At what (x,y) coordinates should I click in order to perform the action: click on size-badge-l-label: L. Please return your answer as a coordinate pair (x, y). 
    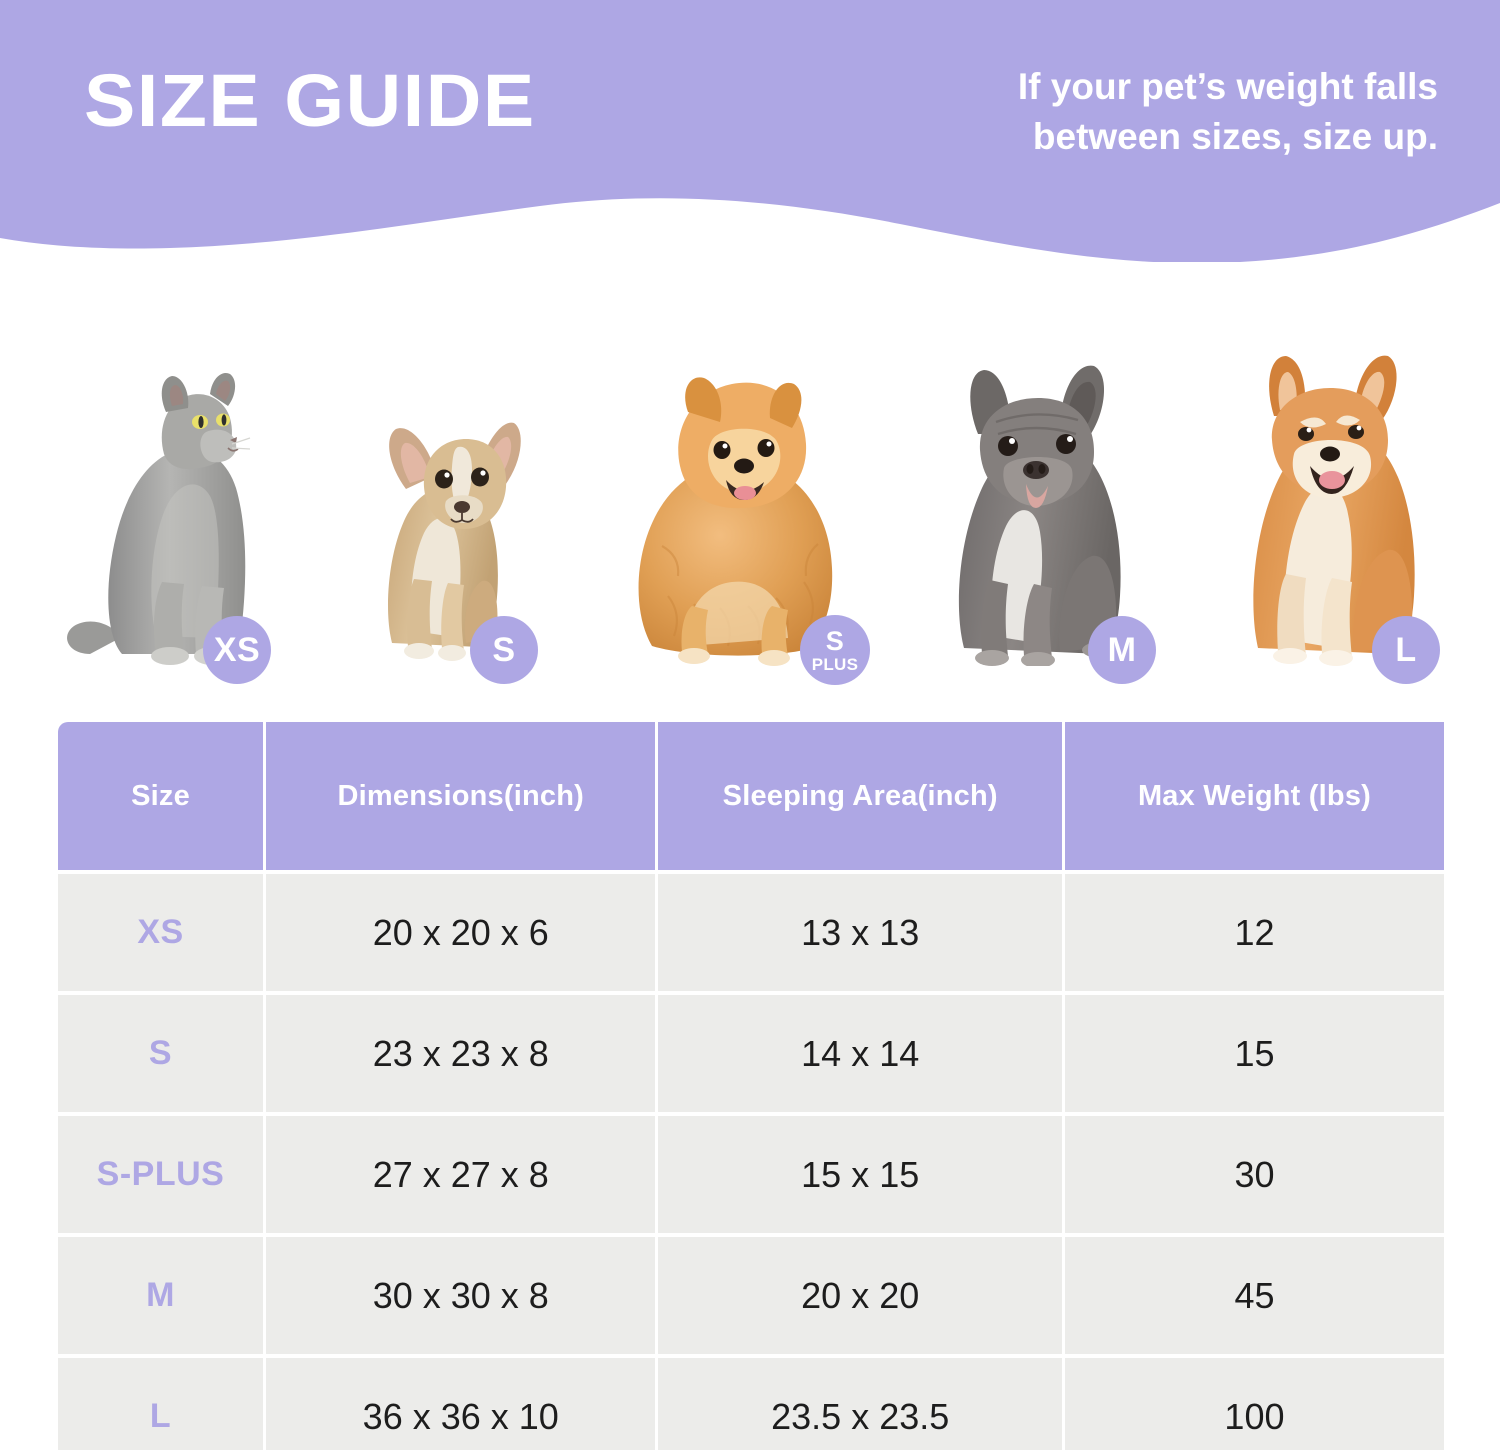
    Looking at the image, I should click on (1406, 650).